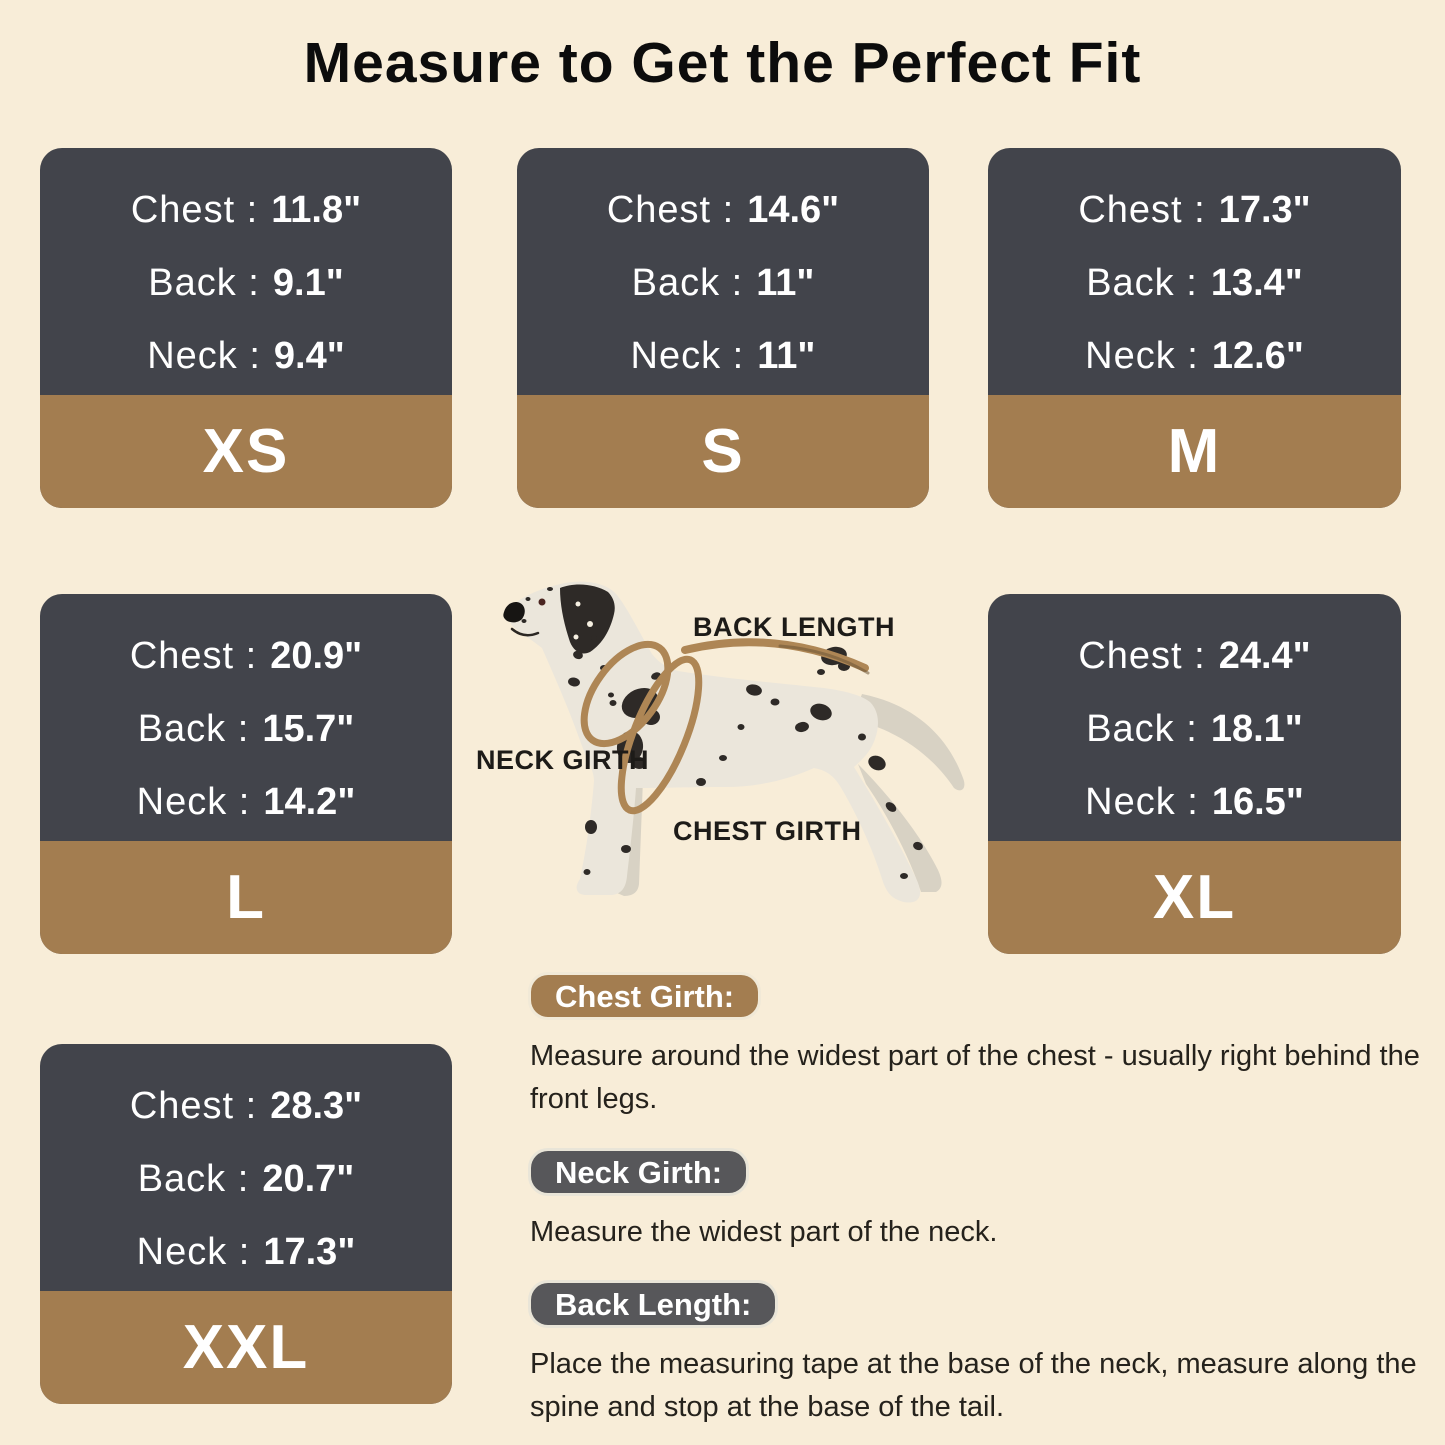  I want to click on size-letter: XL, so click(1194, 897).